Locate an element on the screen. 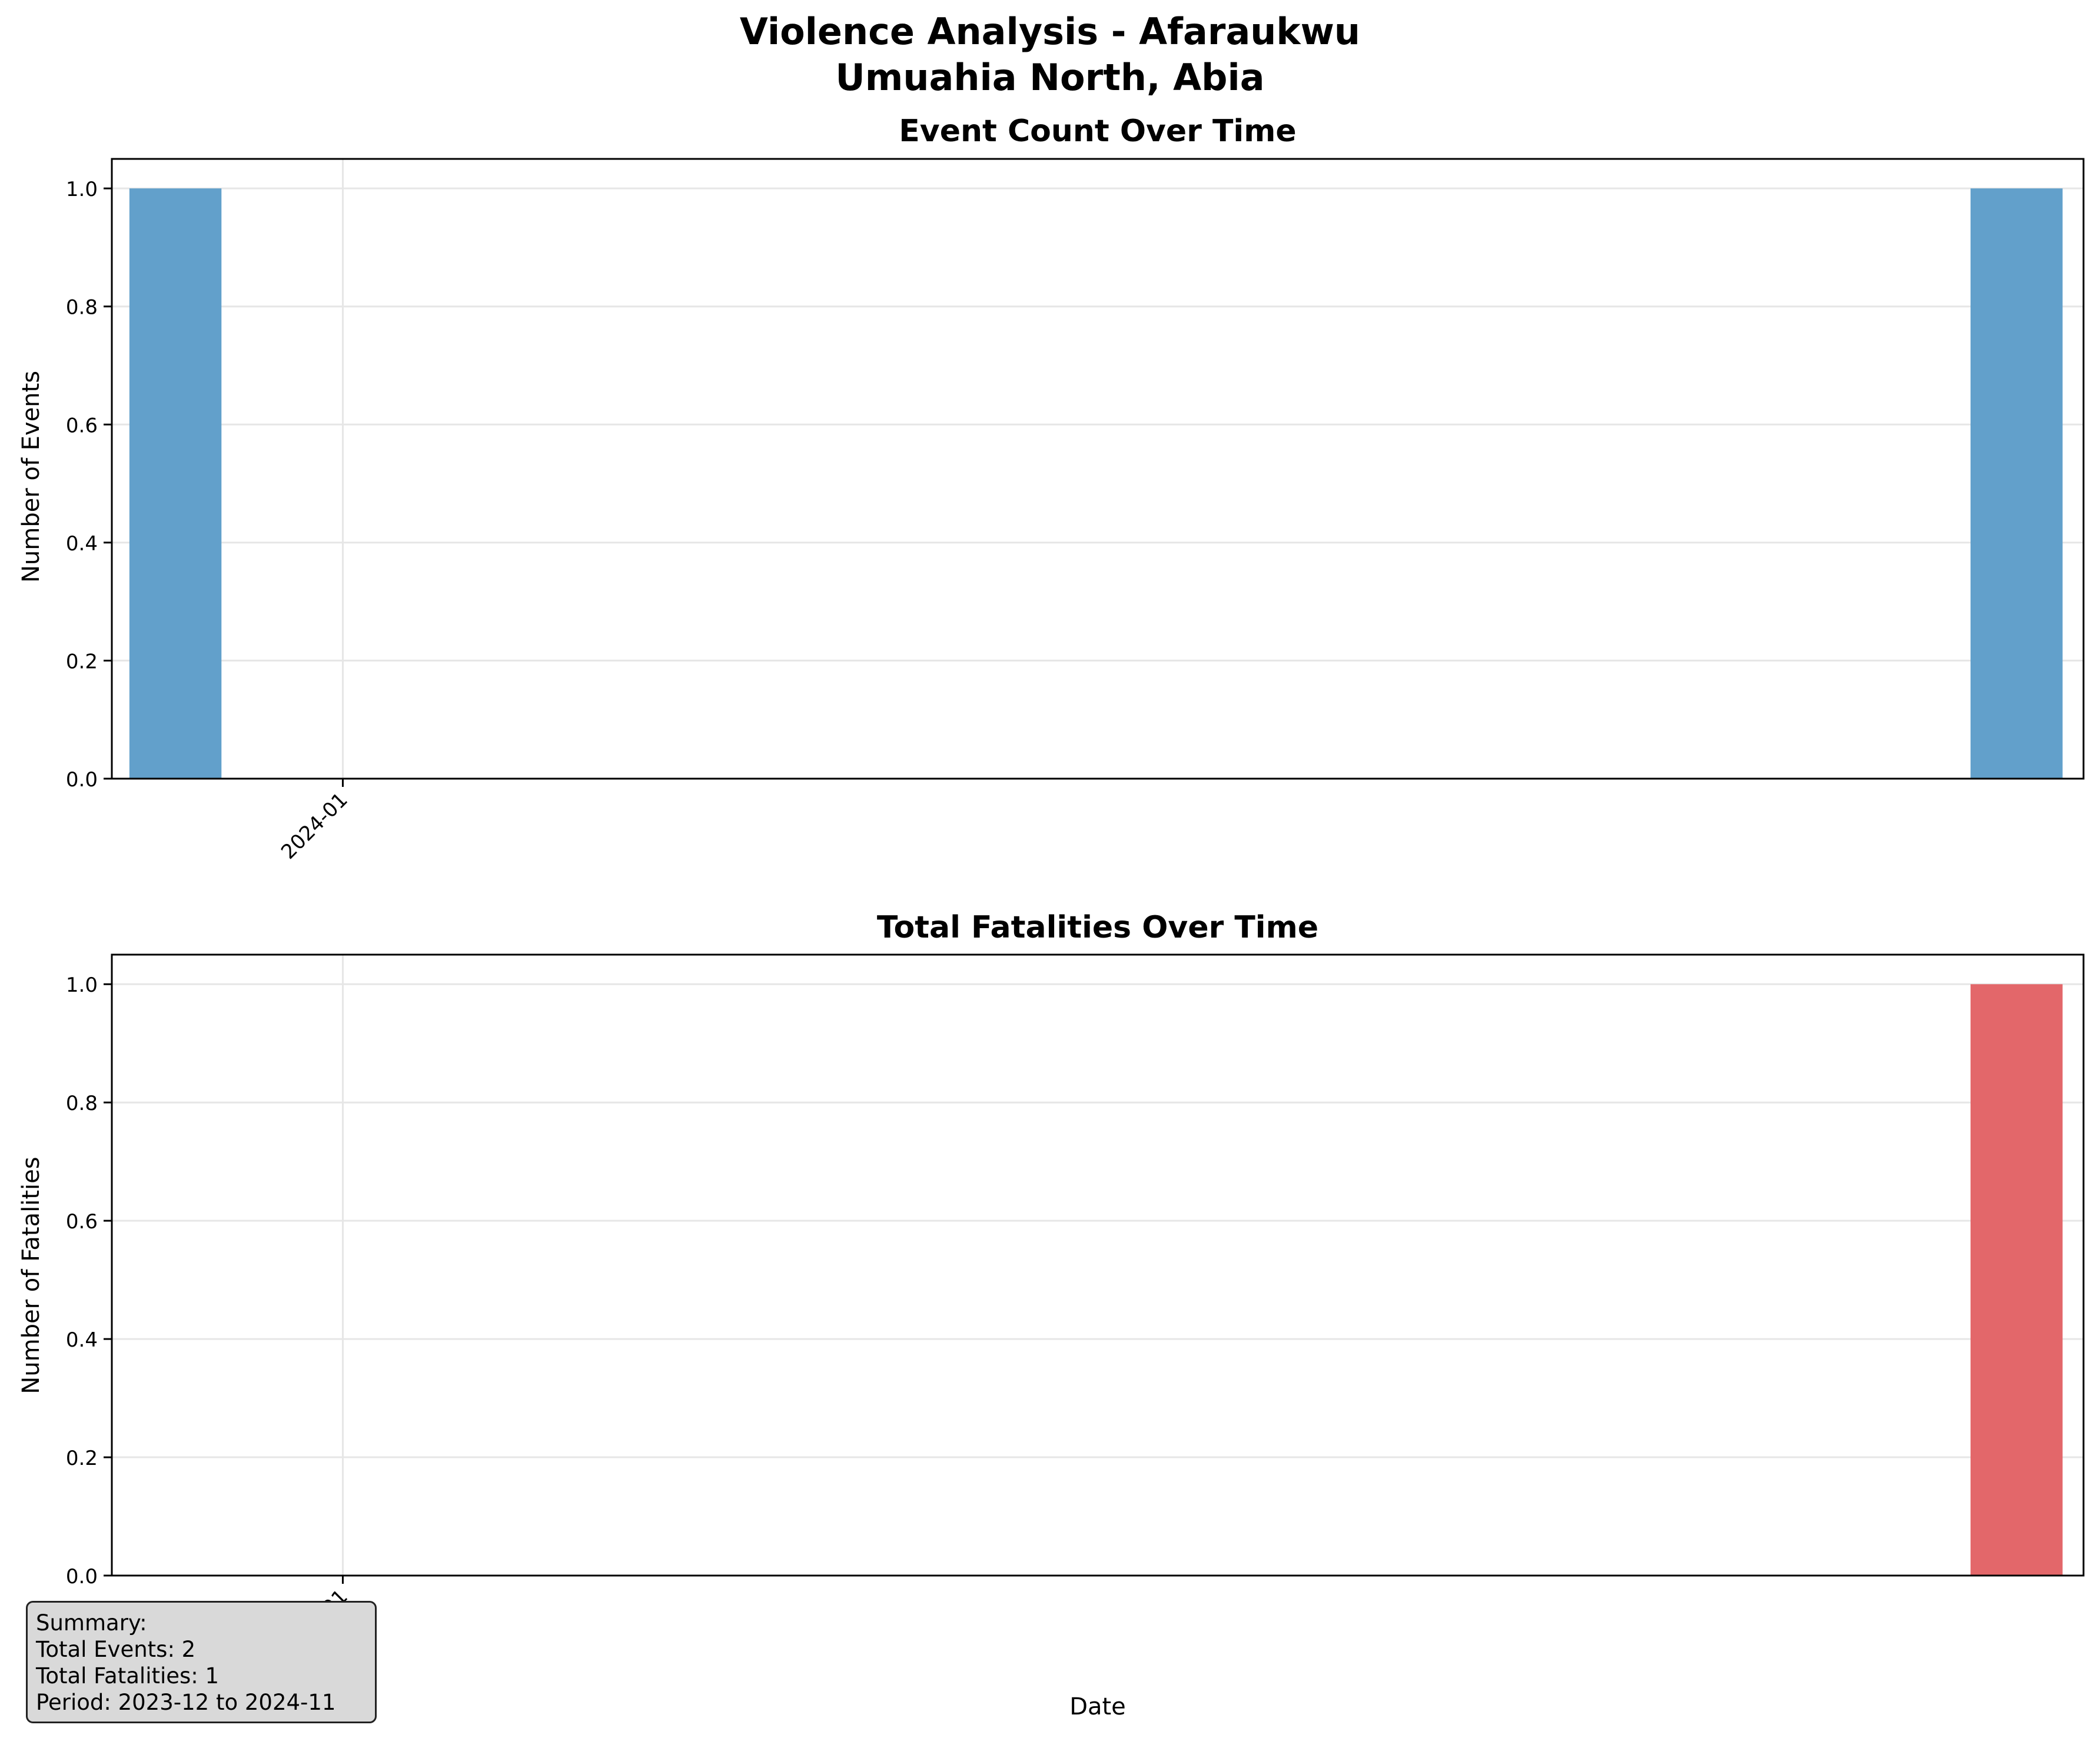 Image resolution: width=2100 pixels, height=1738 pixels. summary-total-fatalities: Total Fatalities: 1 is located at coordinates (128, 1676).